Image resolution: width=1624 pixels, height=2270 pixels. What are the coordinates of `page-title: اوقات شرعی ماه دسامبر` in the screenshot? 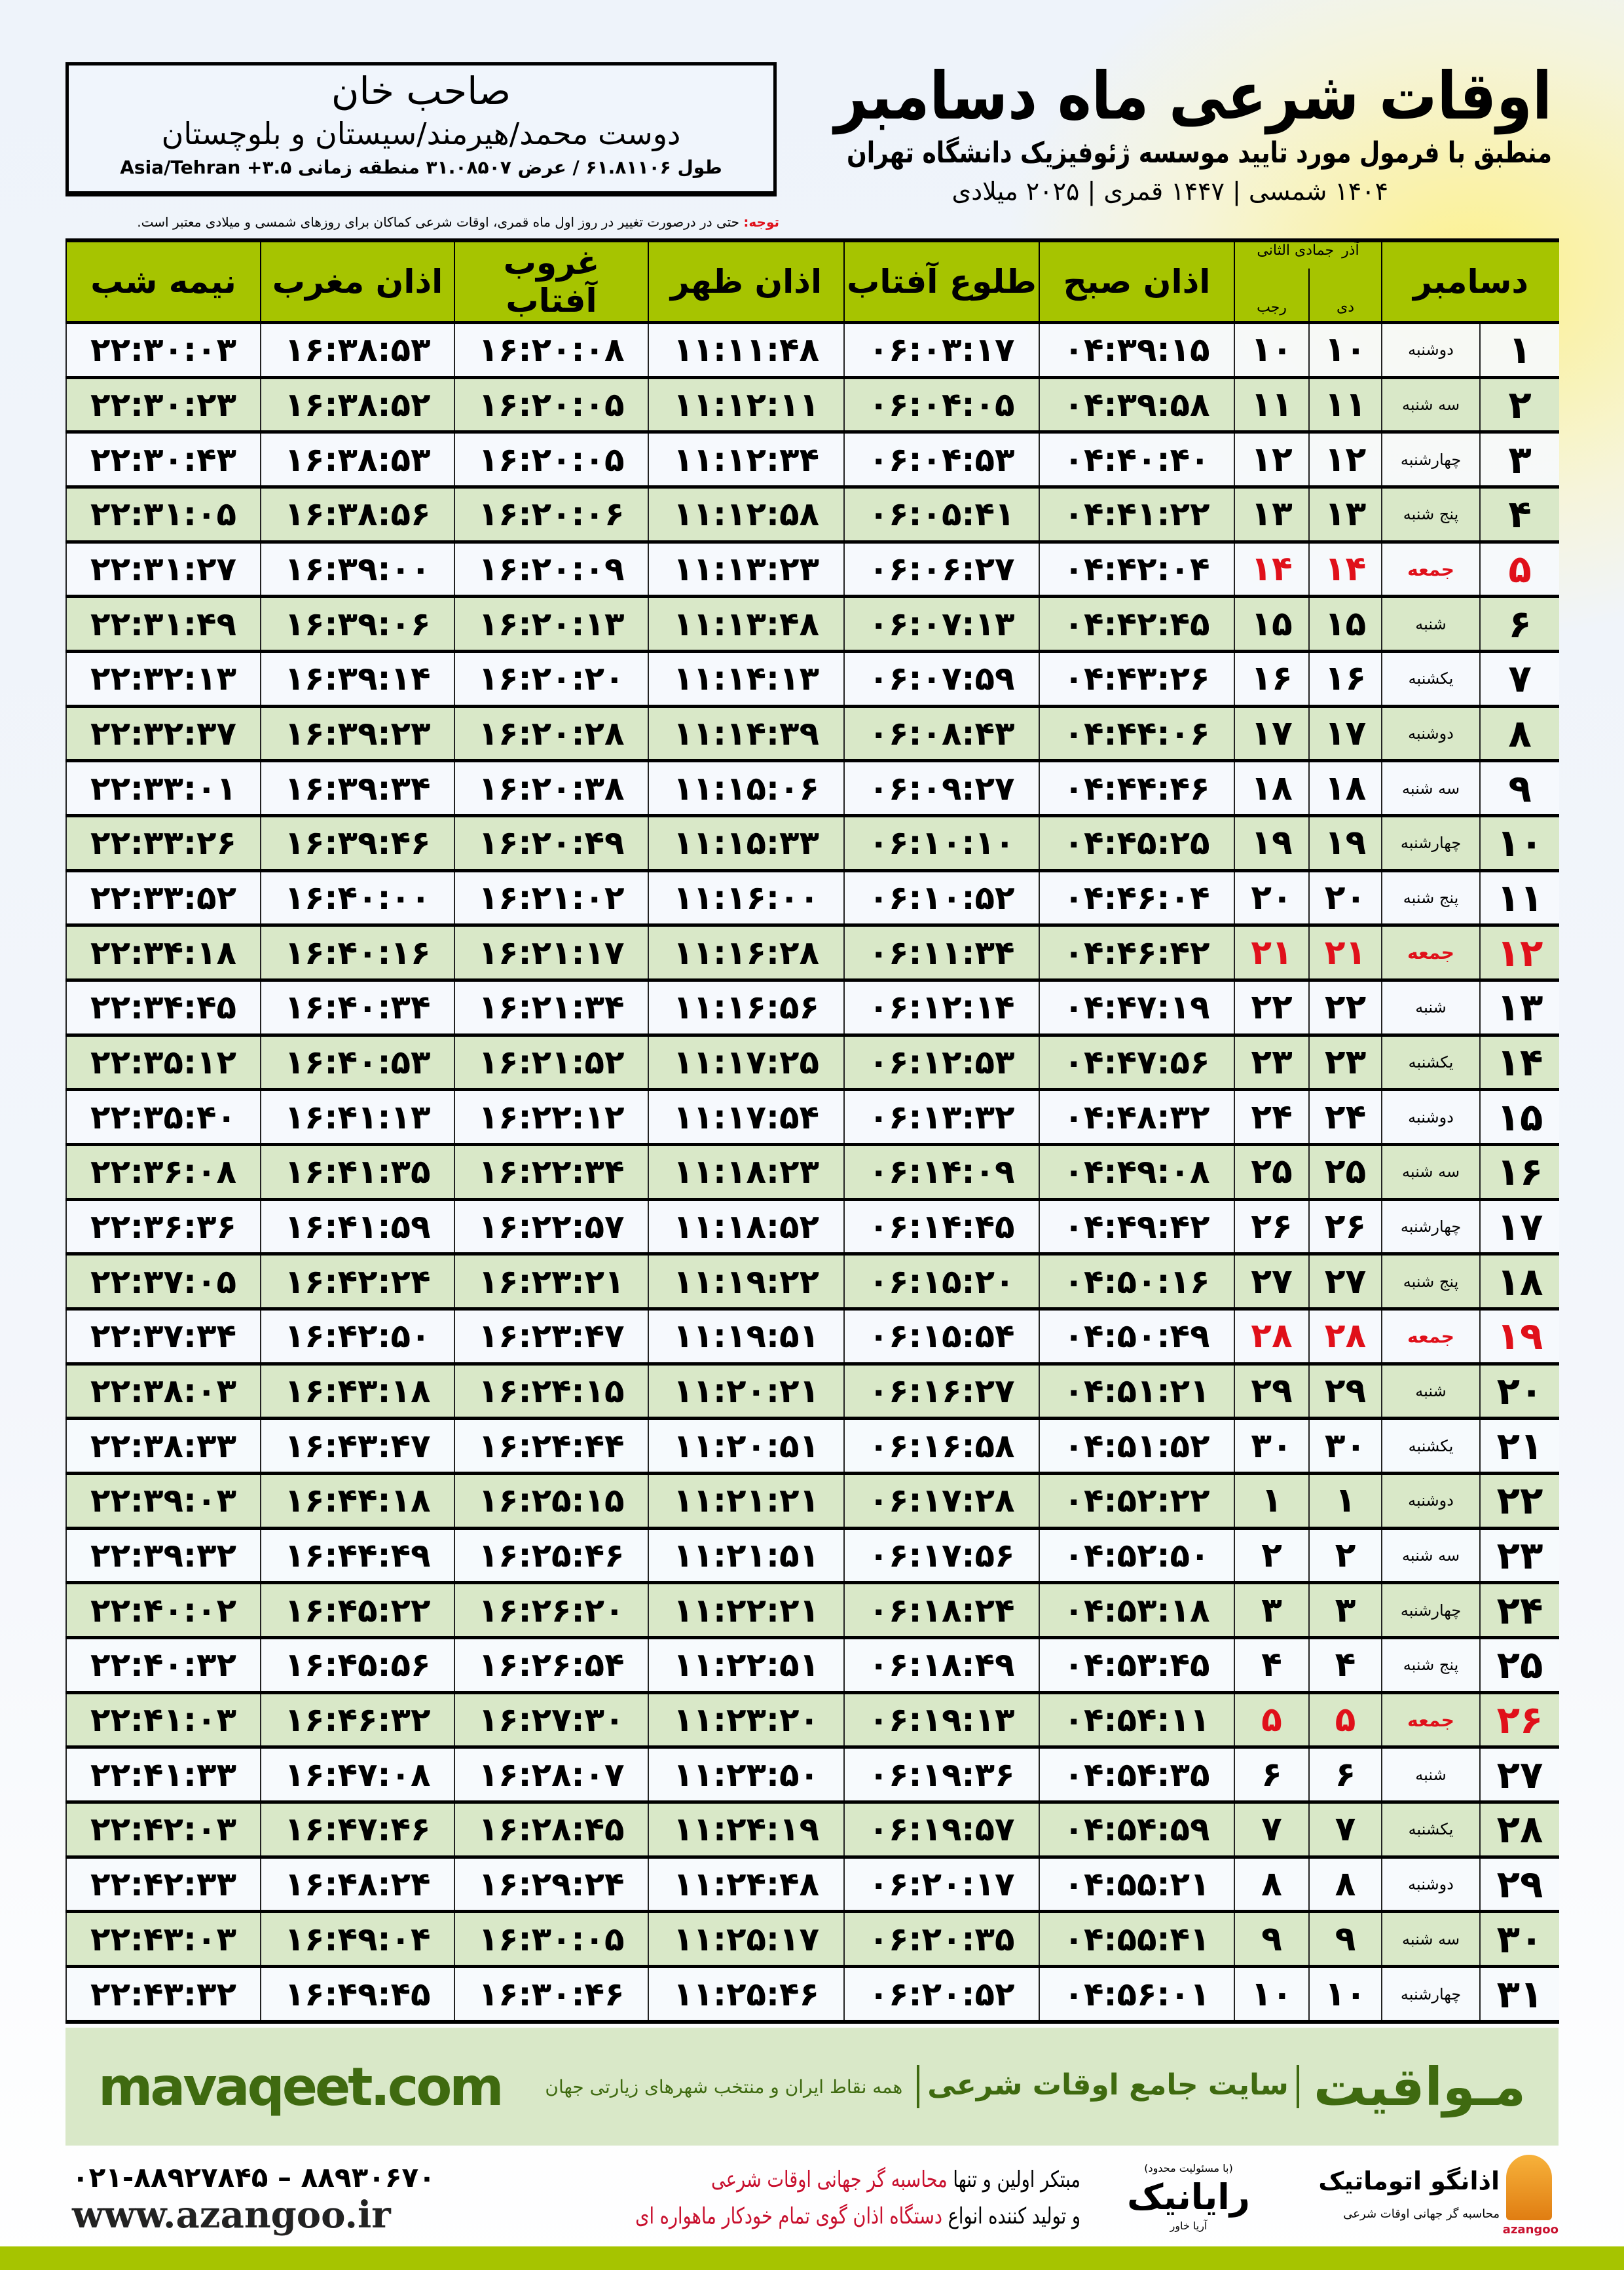 It's located at (1193, 96).